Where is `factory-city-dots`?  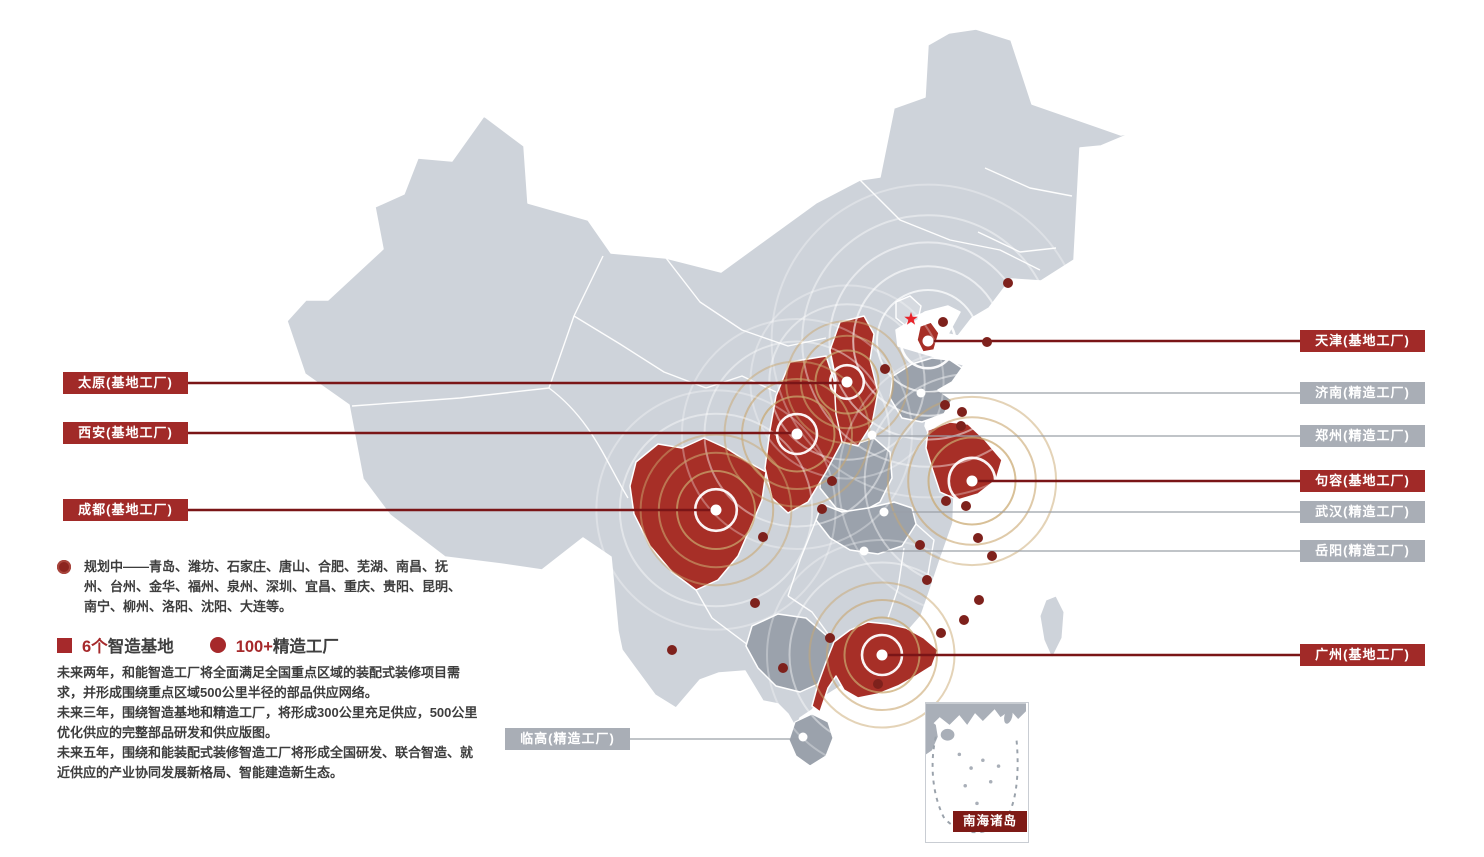 factory-city-dots is located at coordinates (844, 538).